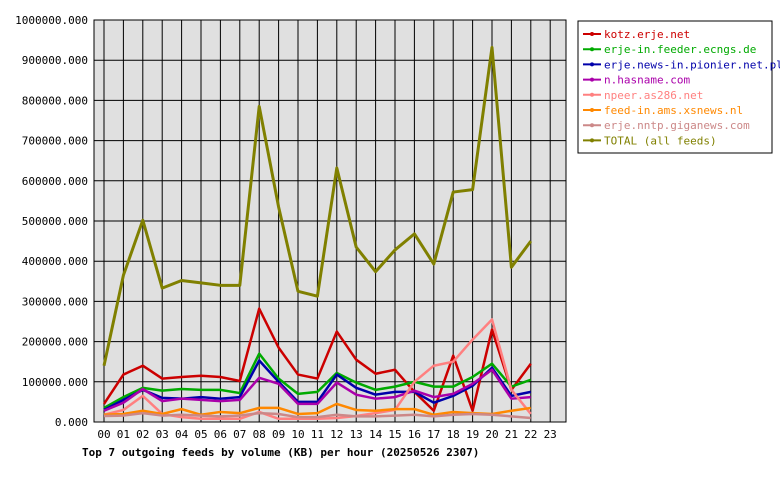 The image size is (780, 480). I want to click on y-tick-label: 700000.000, so click(55, 141).